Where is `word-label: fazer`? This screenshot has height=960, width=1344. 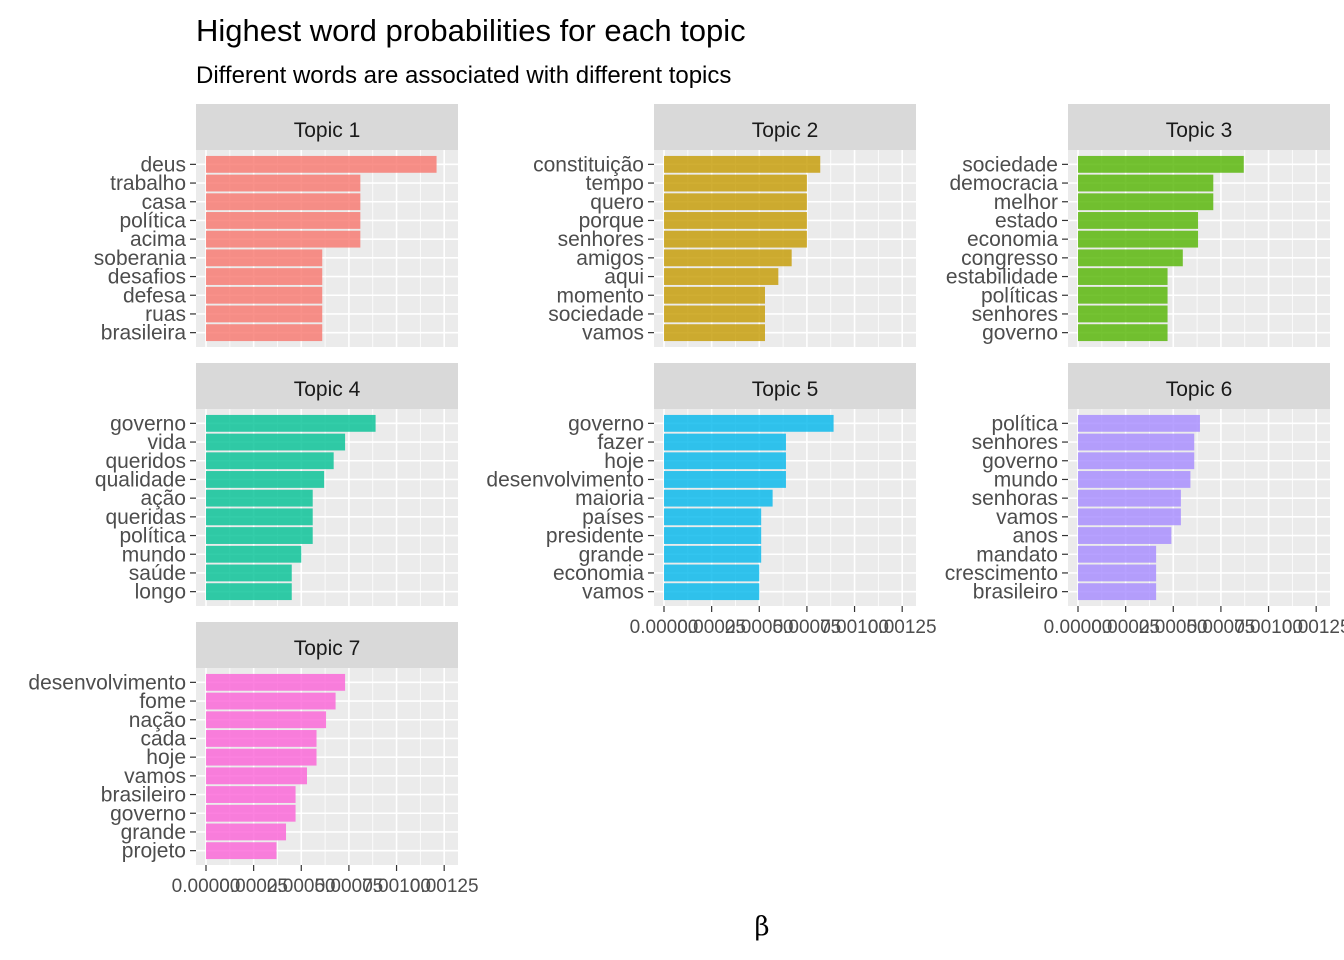
word-label: fazer is located at coordinates (620, 442).